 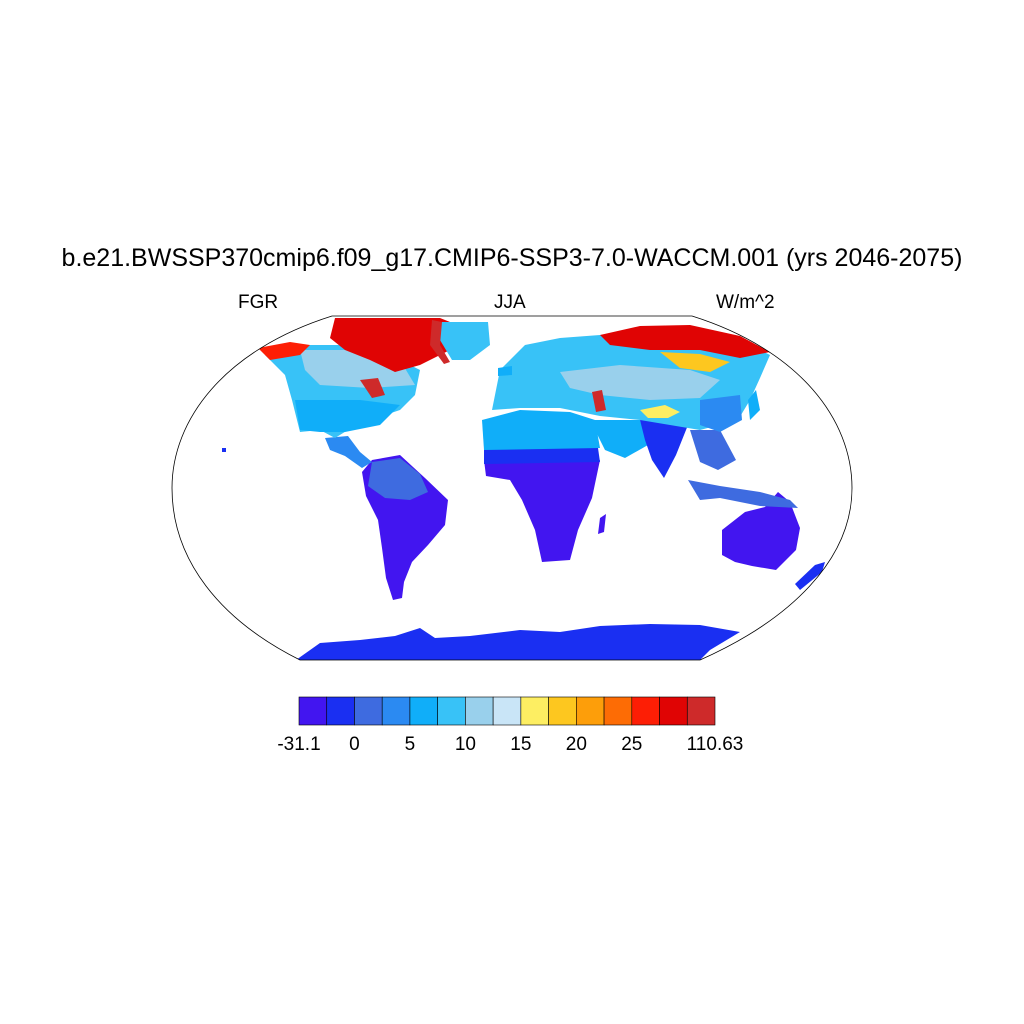 What do you see at coordinates (541, 430) in the screenshot?
I see `africa-north-region` at bounding box center [541, 430].